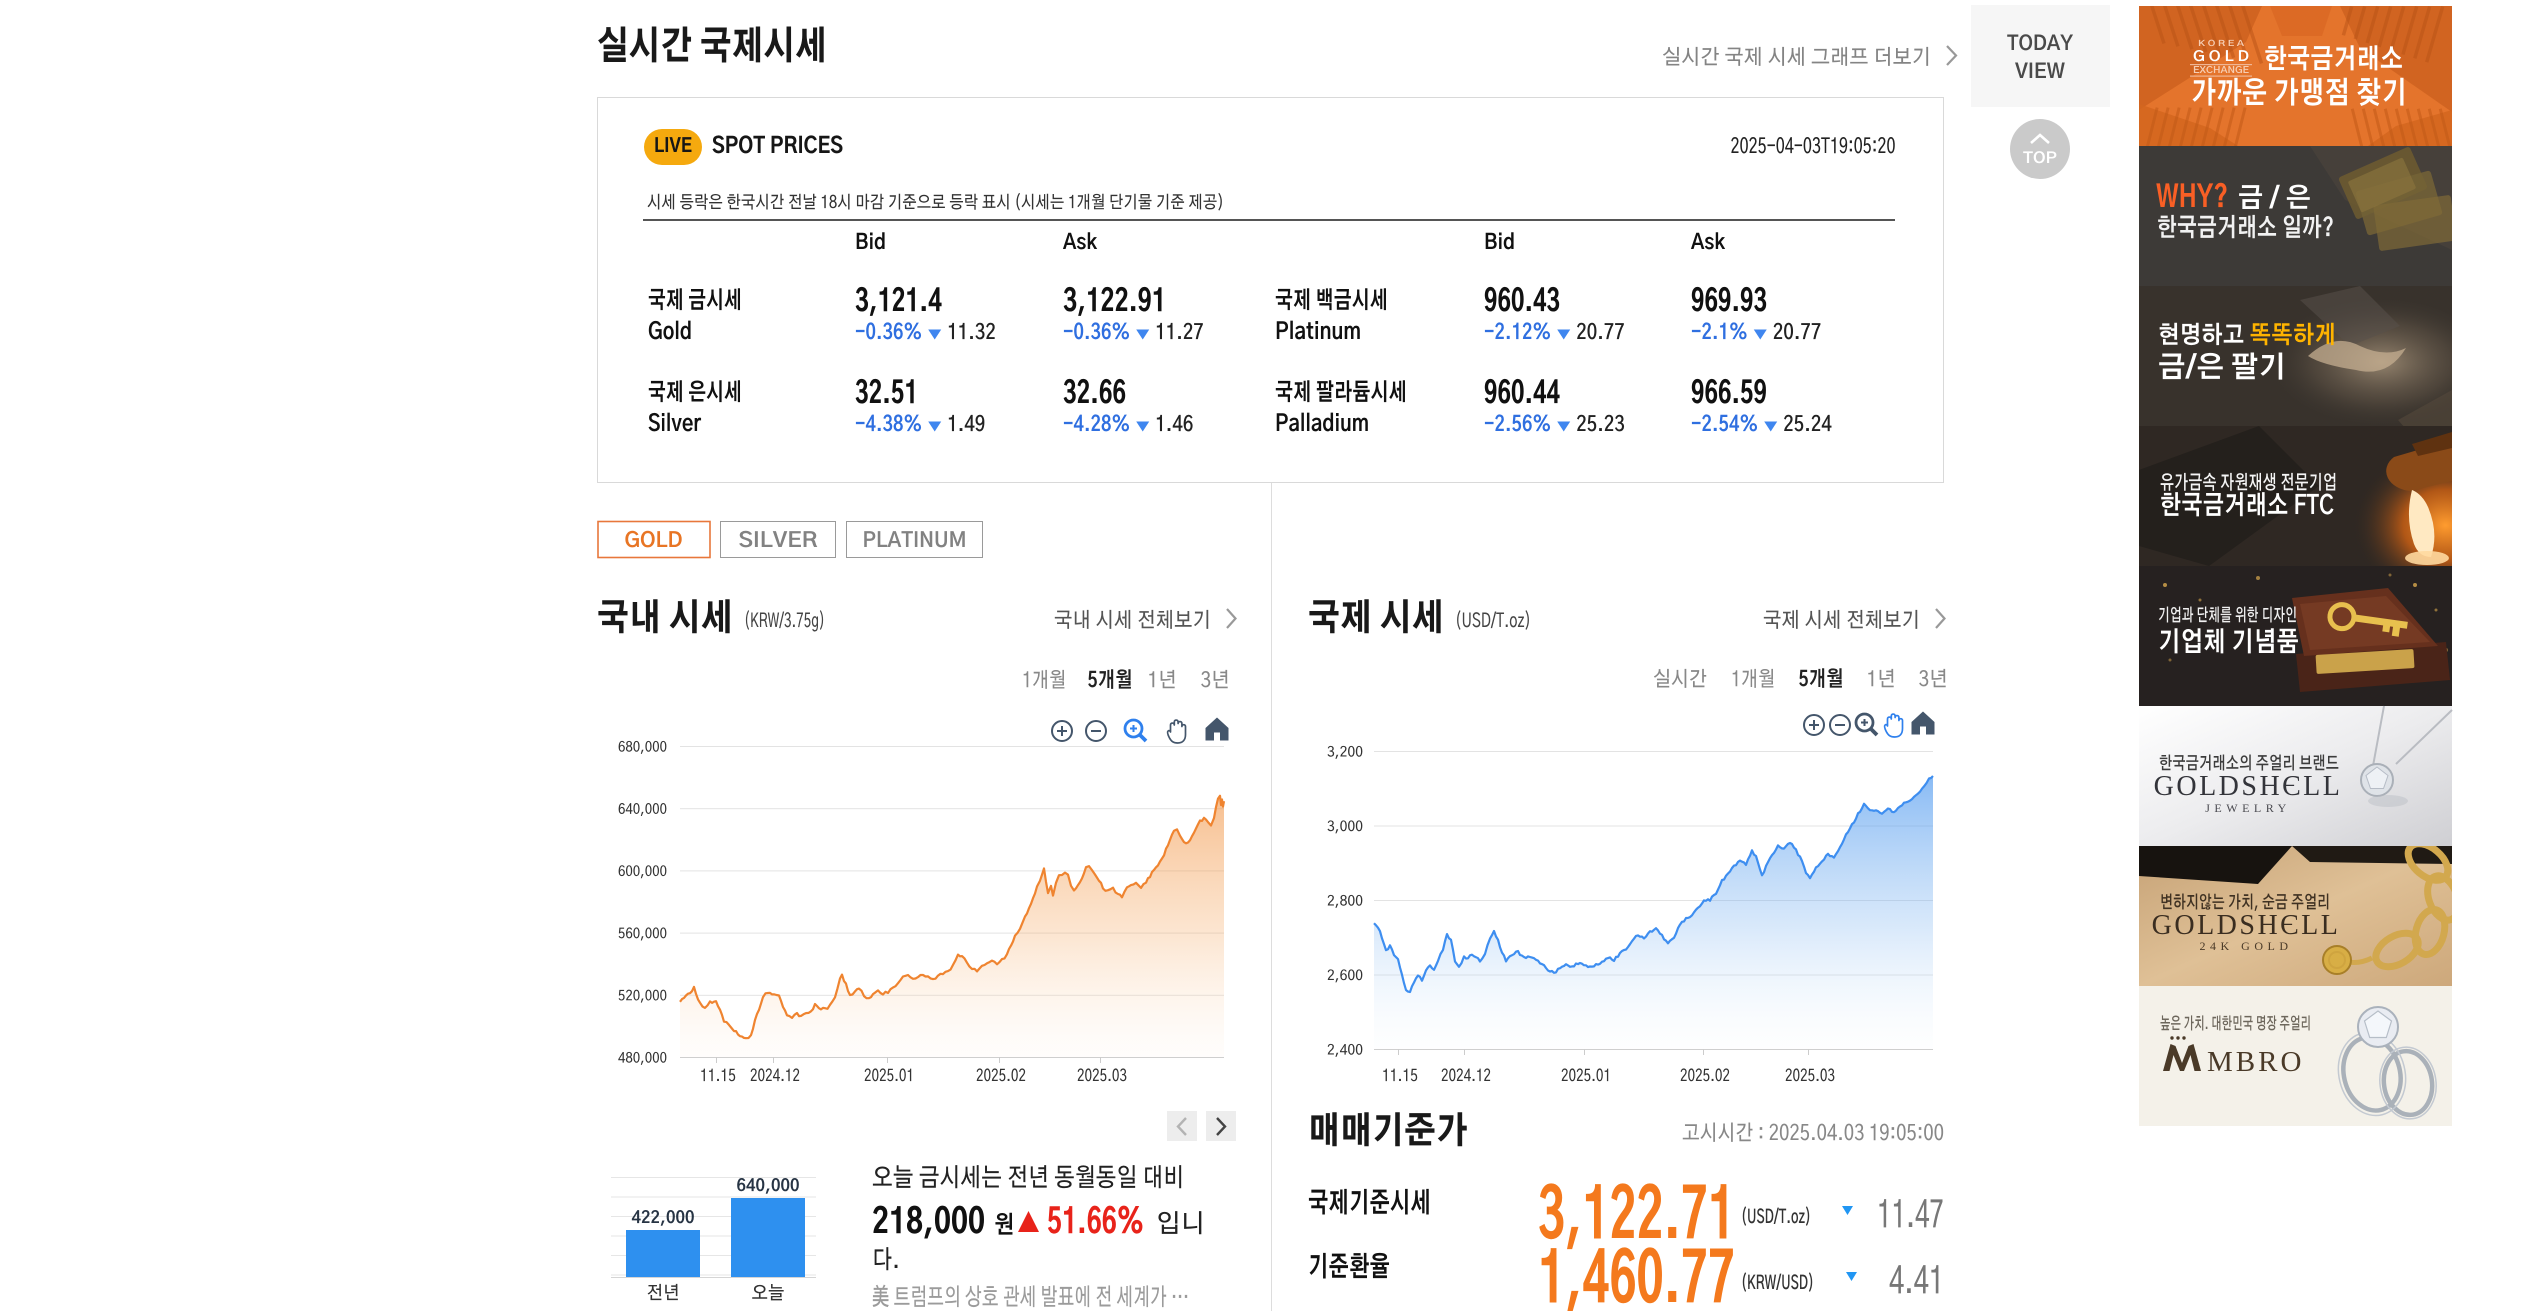  What do you see at coordinates (2246, 946) in the screenshot?
I see `svg-text: 24K GOLD` at bounding box center [2246, 946].